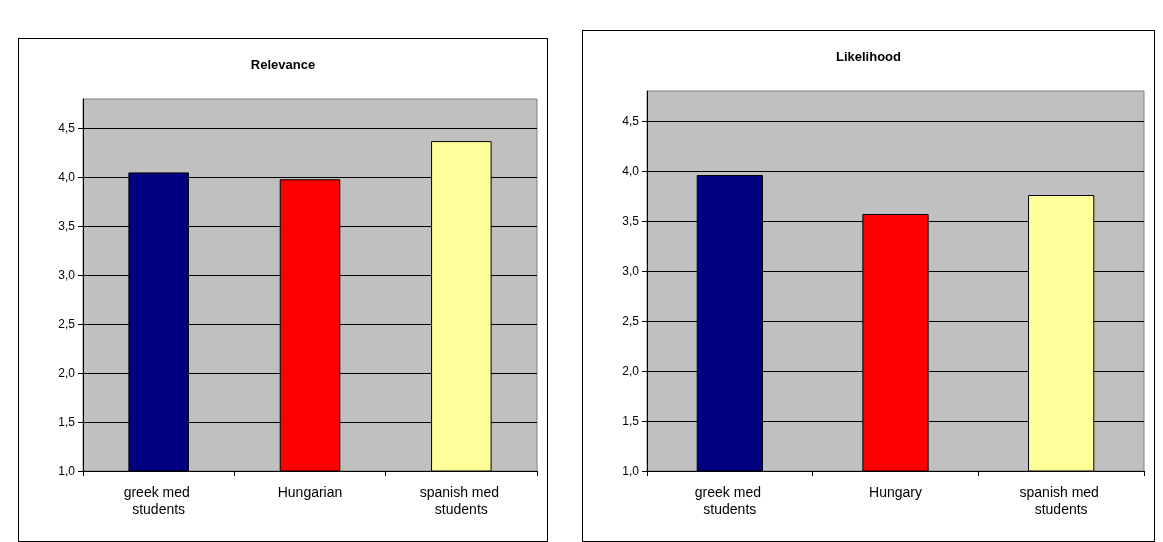 This screenshot has height=542, width=1163. Describe the element at coordinates (895, 491) in the screenshot. I see `x-tick-label: Hungary` at that location.